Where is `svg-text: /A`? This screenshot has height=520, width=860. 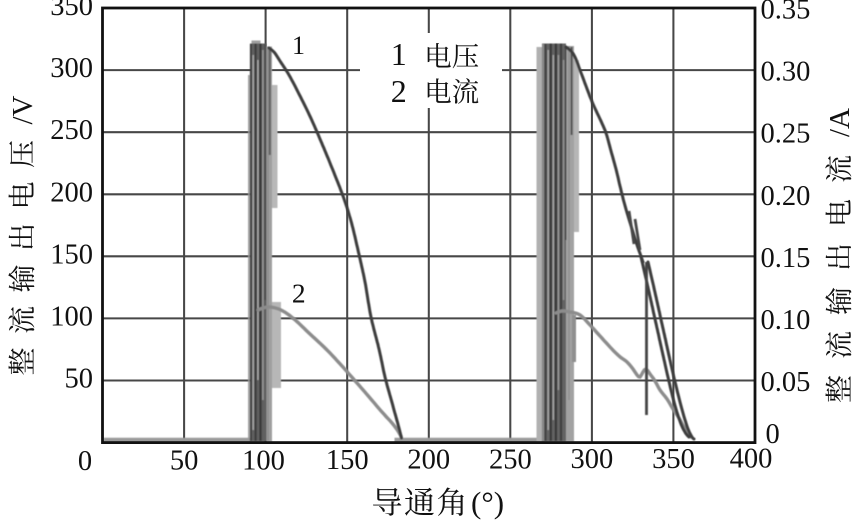 svg-text: /A is located at coordinates (840, 122).